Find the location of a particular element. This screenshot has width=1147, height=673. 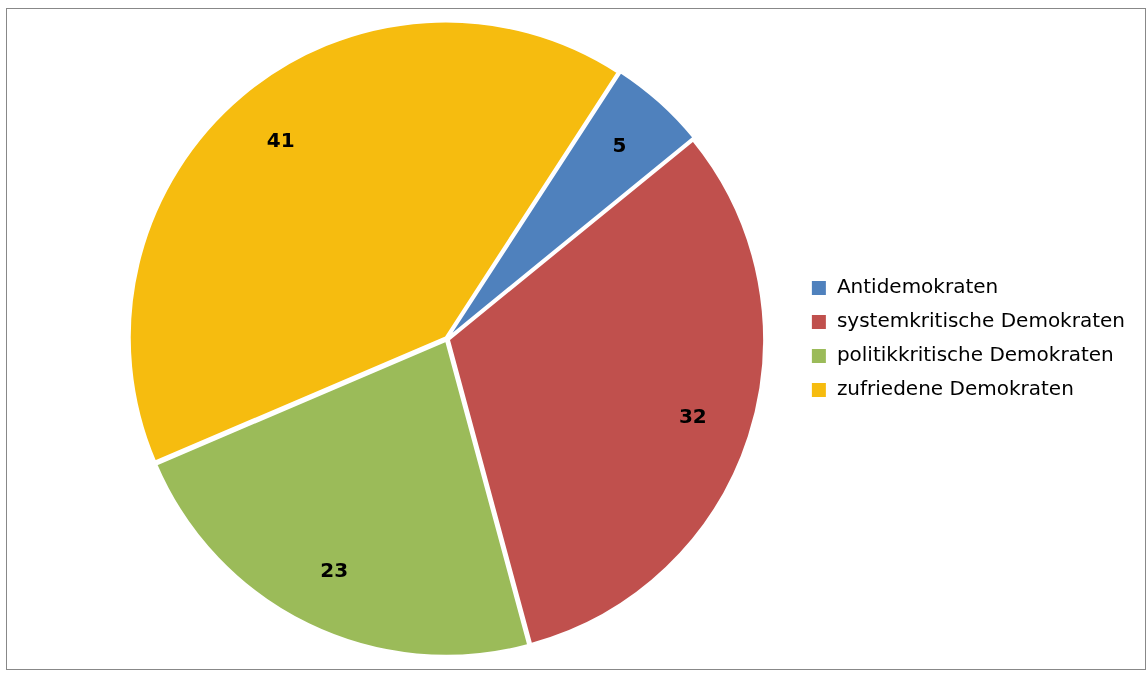

legend-label: Antidemokraten is located at coordinates (917, 286).